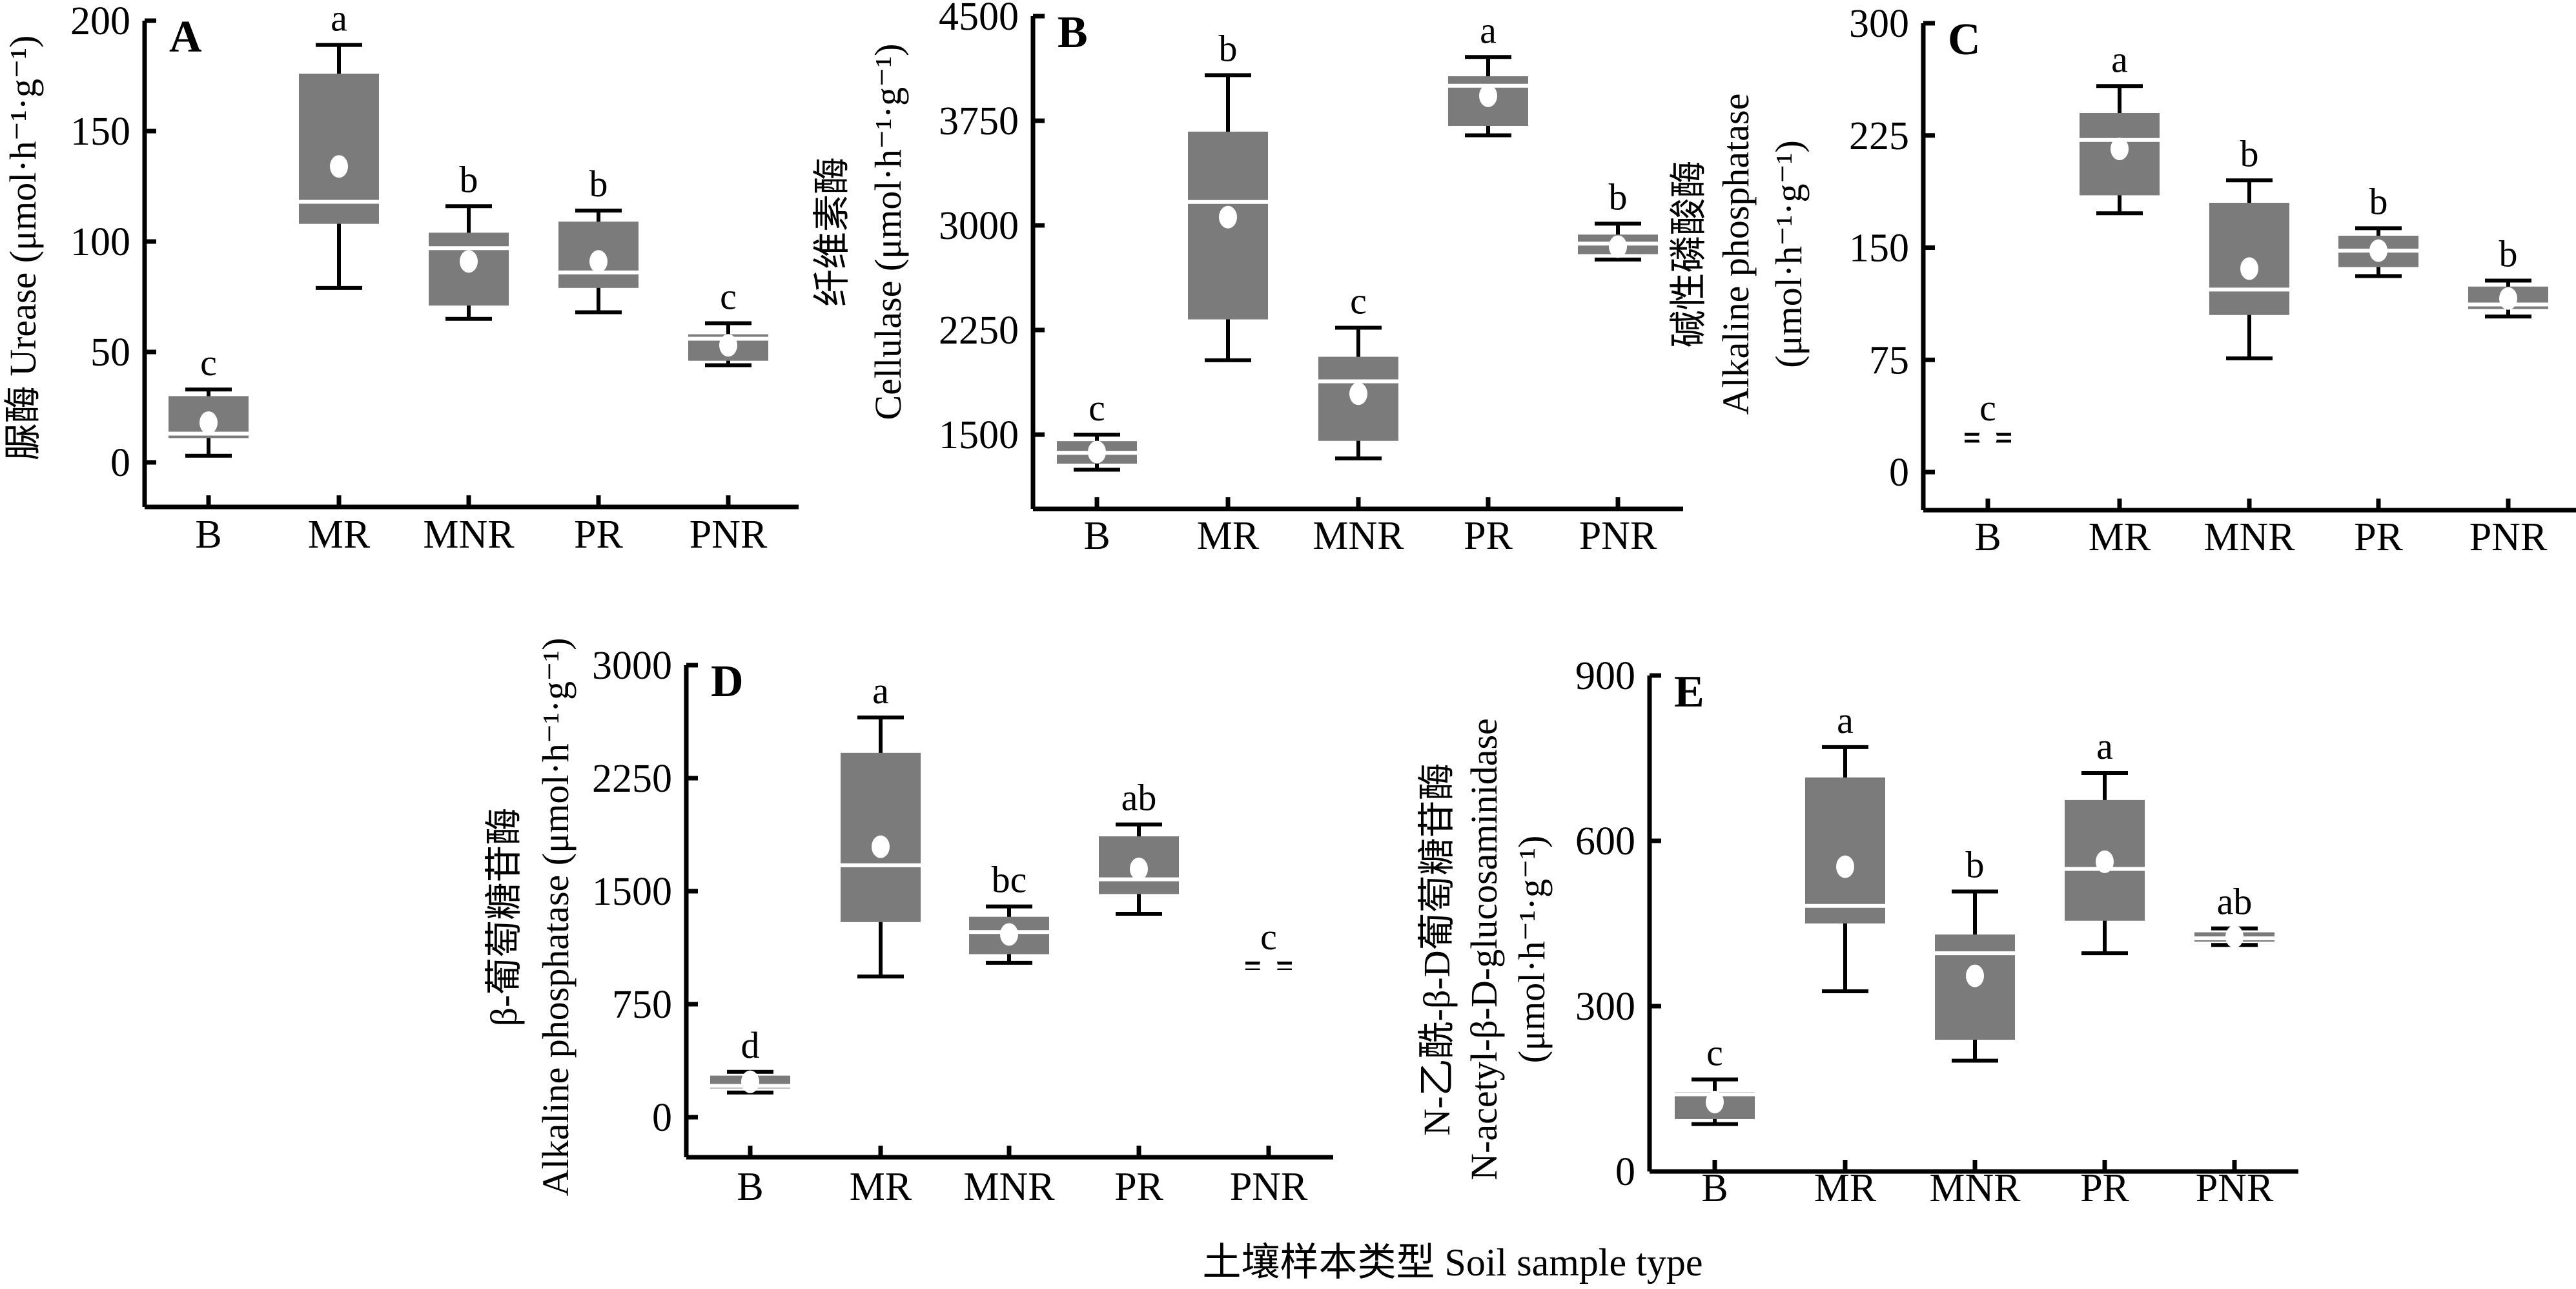 Image resolution: width=2576 pixels, height=1289 pixels. I want to click on box-pr: b, so click(599, 239).